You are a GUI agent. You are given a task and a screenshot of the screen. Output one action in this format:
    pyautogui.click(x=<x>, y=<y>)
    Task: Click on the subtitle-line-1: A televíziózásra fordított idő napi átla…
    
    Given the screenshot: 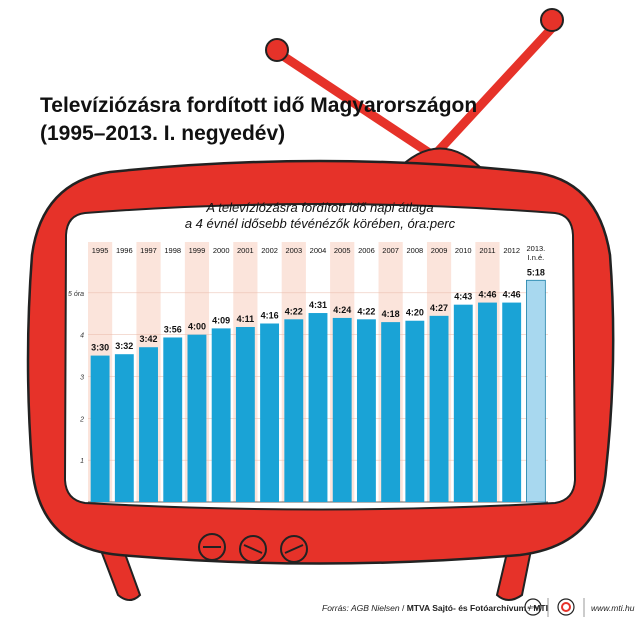 What is the action you would take?
    pyautogui.click(x=320, y=207)
    